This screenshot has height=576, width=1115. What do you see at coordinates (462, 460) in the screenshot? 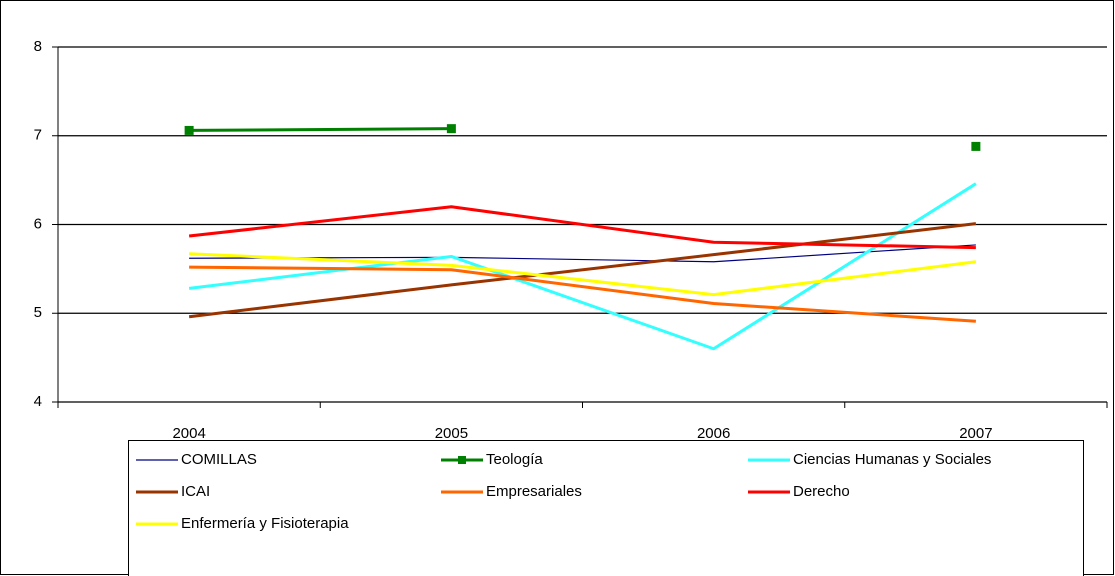
I see `legend-marker` at bounding box center [462, 460].